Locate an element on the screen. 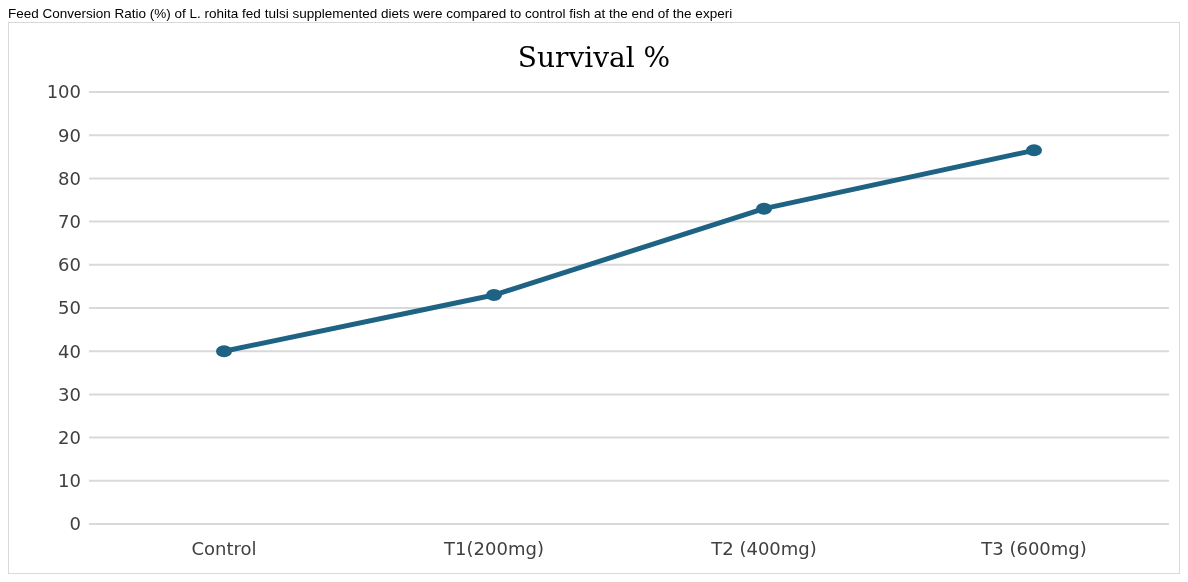  x-tick-label: T1(200mg) is located at coordinates (493, 548).